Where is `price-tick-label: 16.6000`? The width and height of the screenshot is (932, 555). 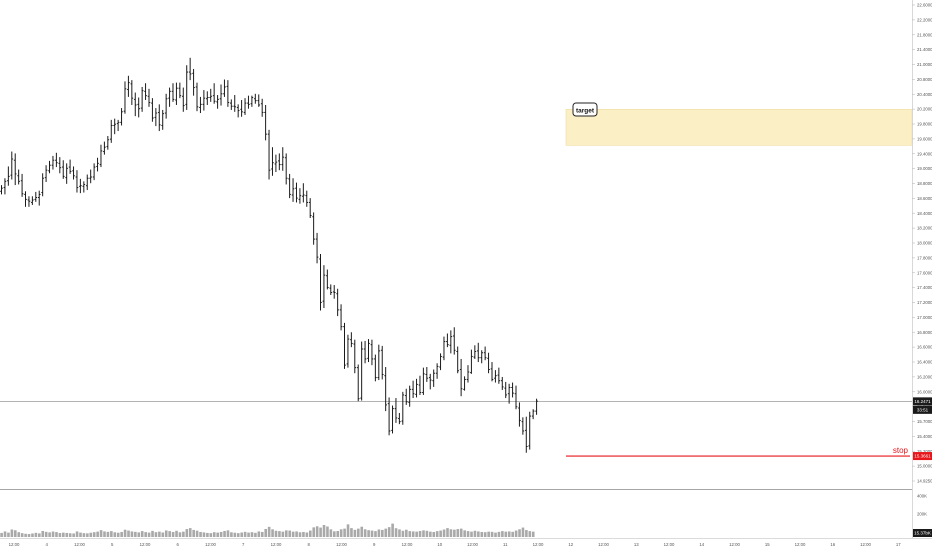
price-tick-label: 16.6000 is located at coordinates (924, 347).